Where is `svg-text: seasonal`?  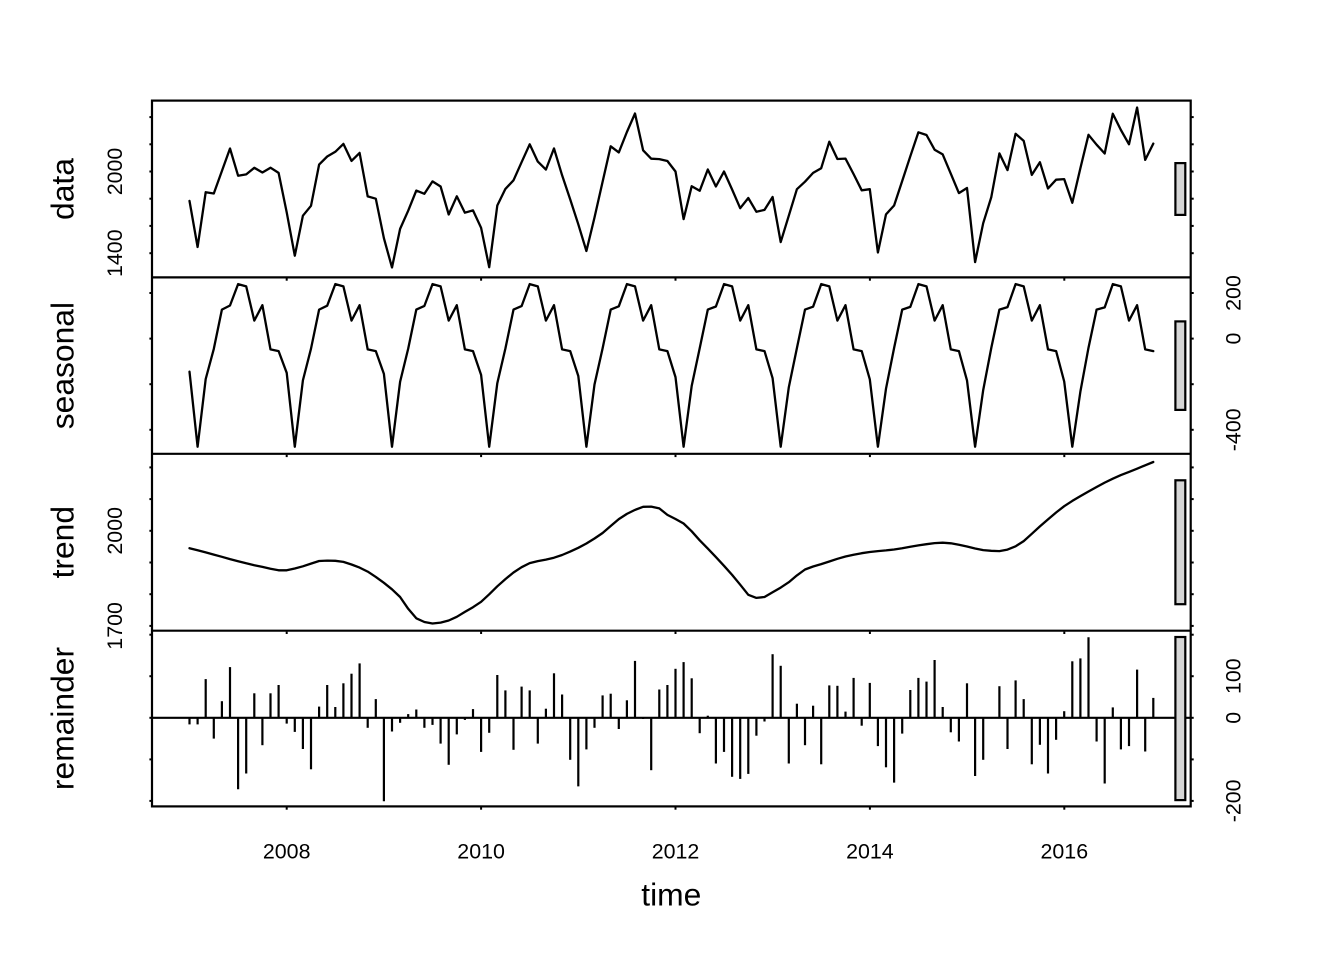 svg-text: seasonal is located at coordinates (63, 365).